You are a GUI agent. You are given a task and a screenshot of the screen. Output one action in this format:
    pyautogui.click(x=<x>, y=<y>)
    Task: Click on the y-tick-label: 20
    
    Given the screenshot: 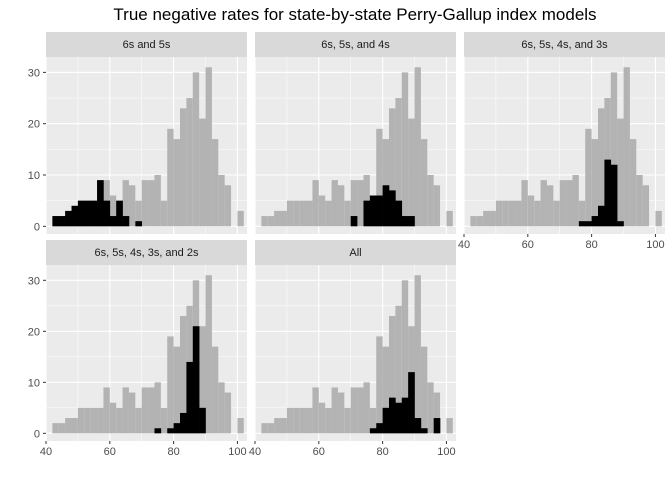 What is the action you would take?
    pyautogui.click(x=34, y=125)
    